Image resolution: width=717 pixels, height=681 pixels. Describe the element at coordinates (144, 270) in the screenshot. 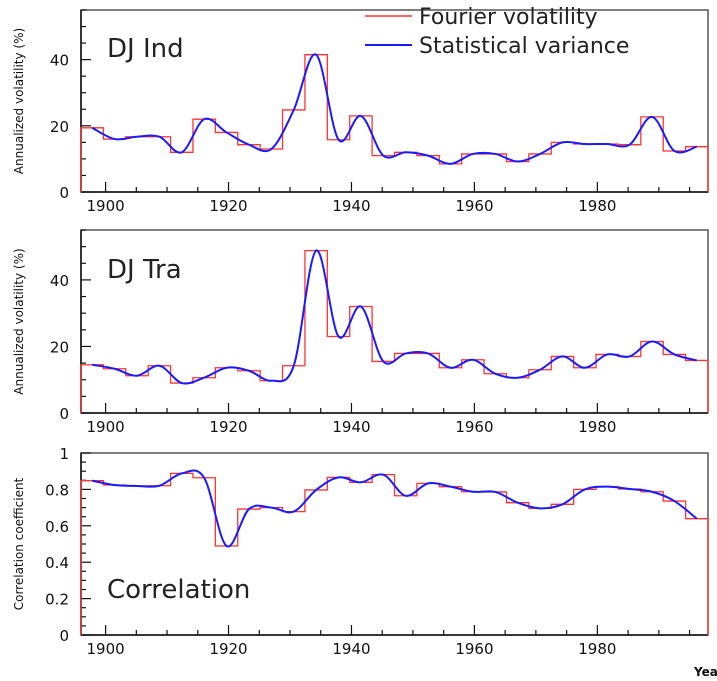

I see `panel-title-dj-tra: DJ Tra` at that location.